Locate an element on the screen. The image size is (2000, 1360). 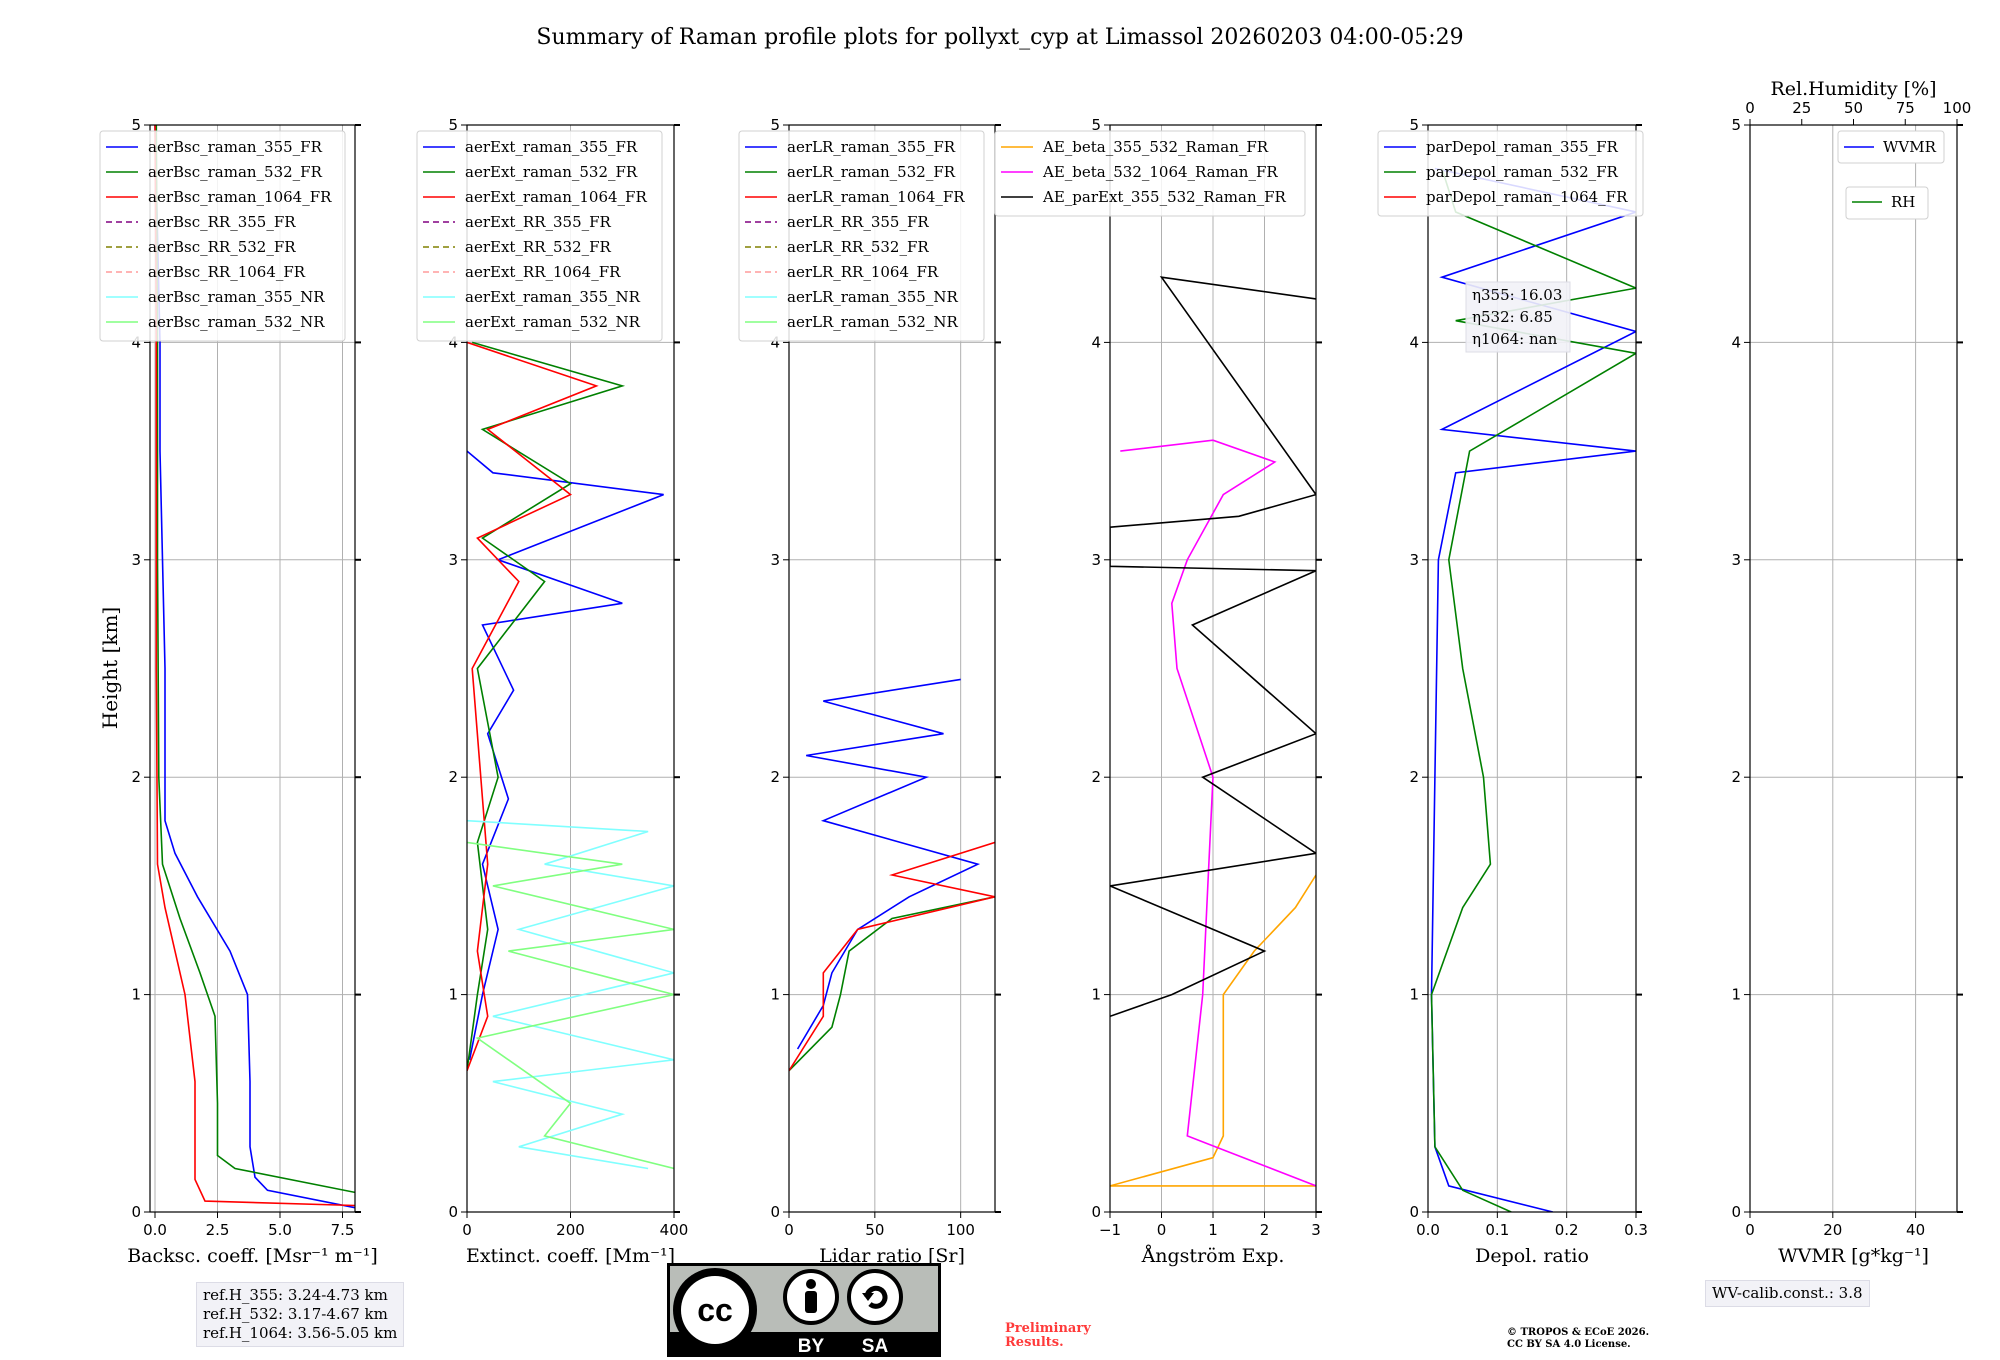
depol-annotation: η355: 16.03 η532: 6.85 η1064: nan is located at coordinates (1518, 317).